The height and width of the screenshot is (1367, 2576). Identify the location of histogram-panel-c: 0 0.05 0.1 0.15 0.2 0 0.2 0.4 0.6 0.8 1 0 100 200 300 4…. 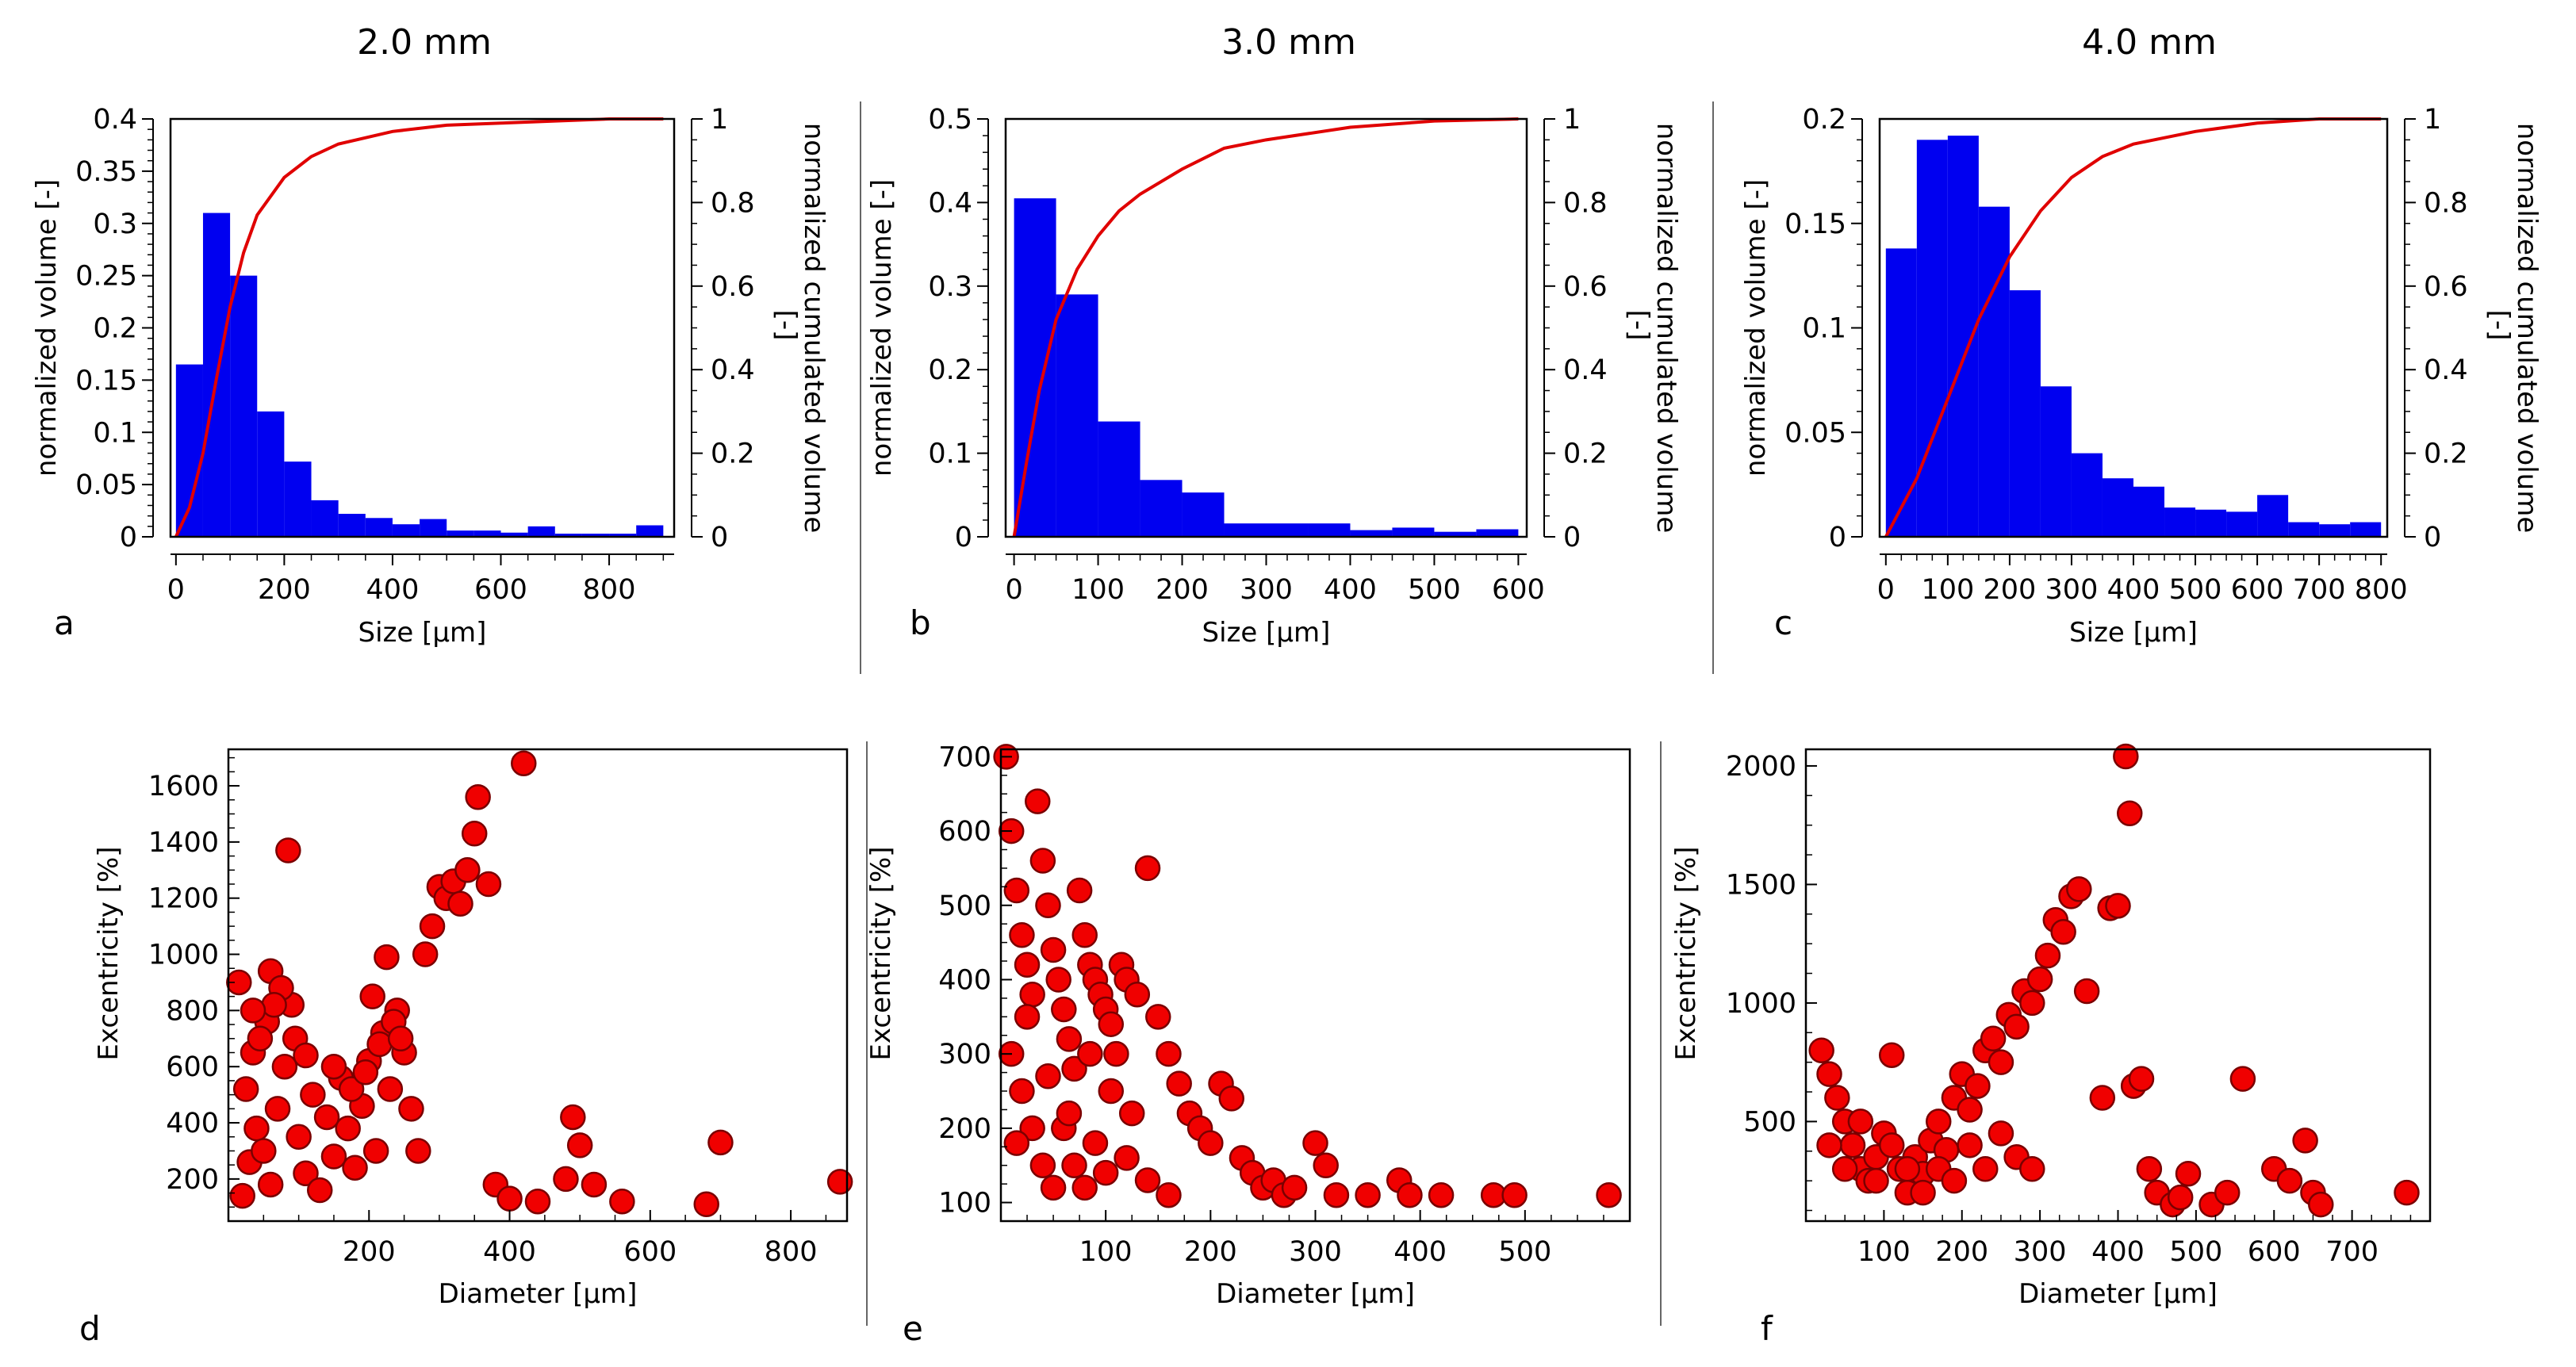
(2141, 376).